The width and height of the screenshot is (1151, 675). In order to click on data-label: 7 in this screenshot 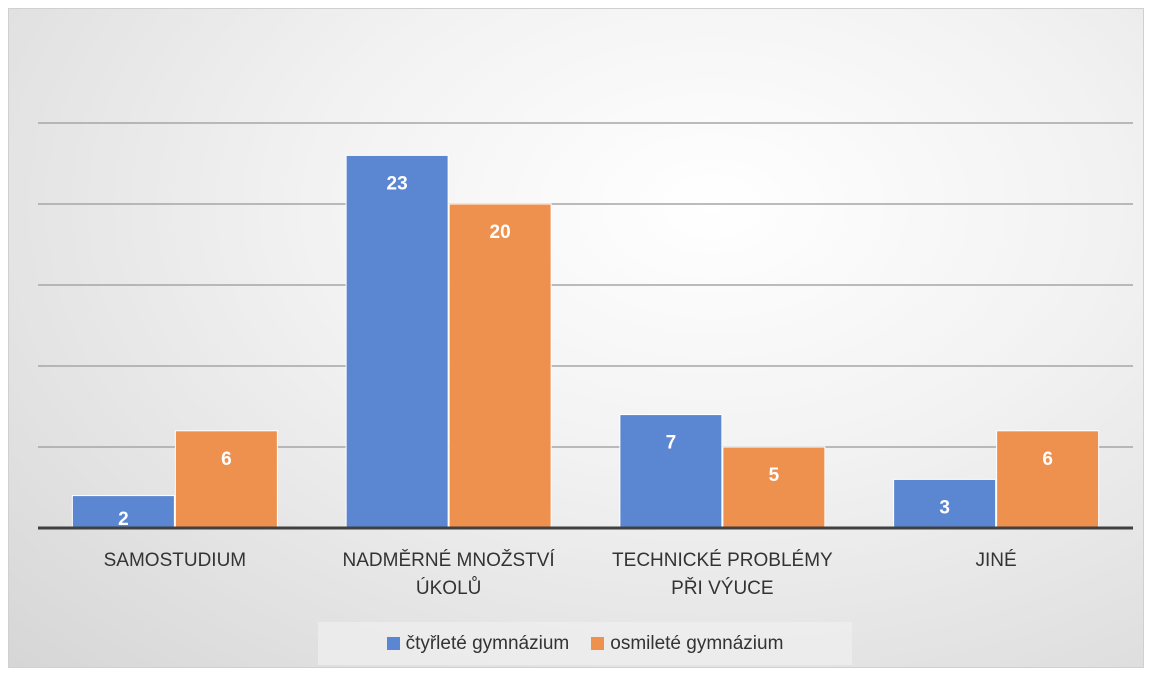, I will do `click(671, 443)`.